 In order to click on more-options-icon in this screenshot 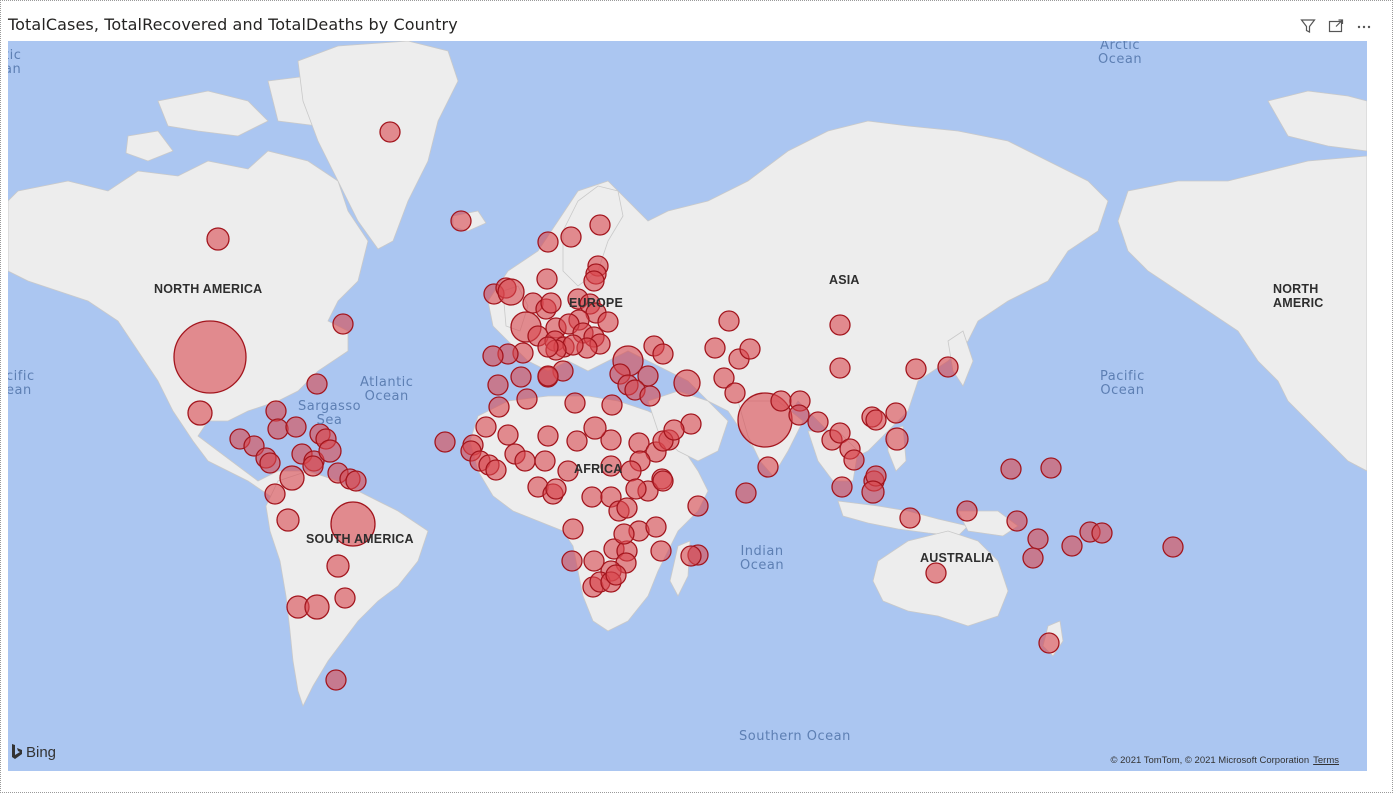, I will do `click(1364, 26)`.